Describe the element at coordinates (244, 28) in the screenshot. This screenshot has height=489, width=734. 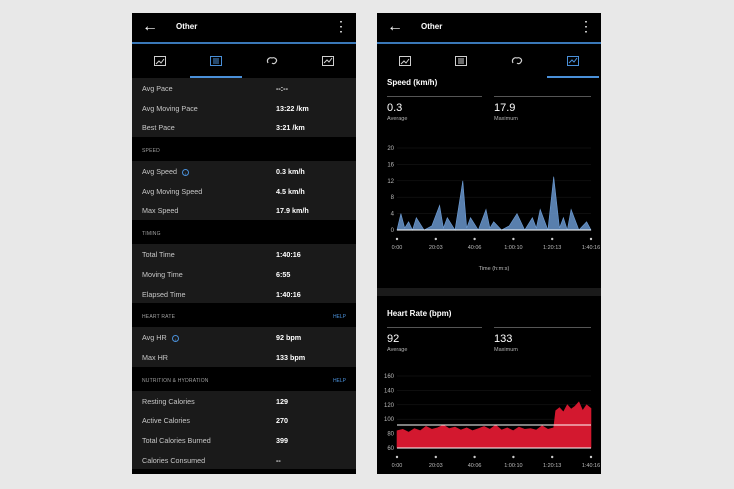
I see `app-bar: ← Other ⋮` at that location.